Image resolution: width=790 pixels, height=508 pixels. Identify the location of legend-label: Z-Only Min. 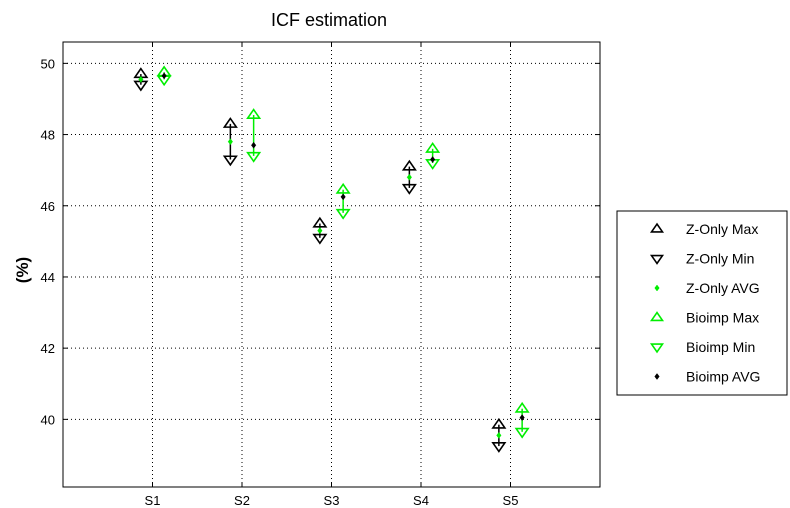
(720, 259).